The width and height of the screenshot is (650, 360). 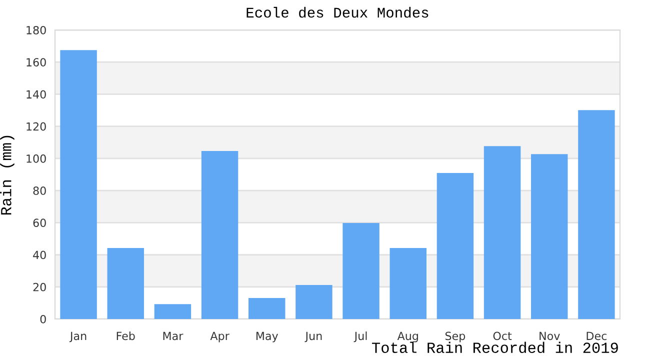 I want to click on x-tick-label: Jul, so click(x=360, y=337).